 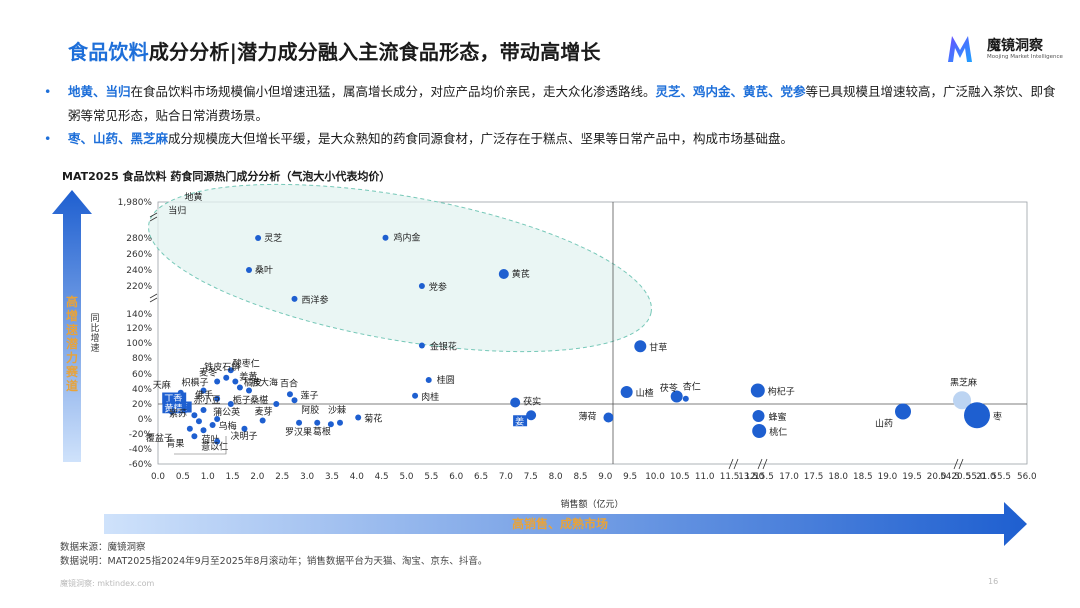 I want to click on point-杏仁, so click(x=676, y=396).